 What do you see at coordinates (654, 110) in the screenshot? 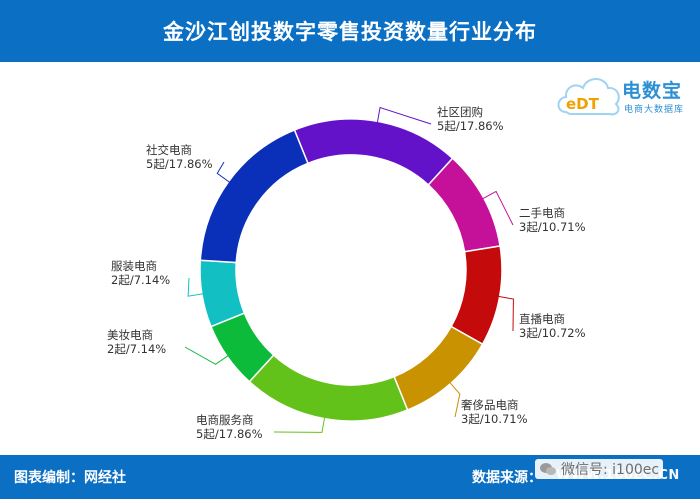
I see `logo-tagline: 电商大数据库` at bounding box center [654, 110].